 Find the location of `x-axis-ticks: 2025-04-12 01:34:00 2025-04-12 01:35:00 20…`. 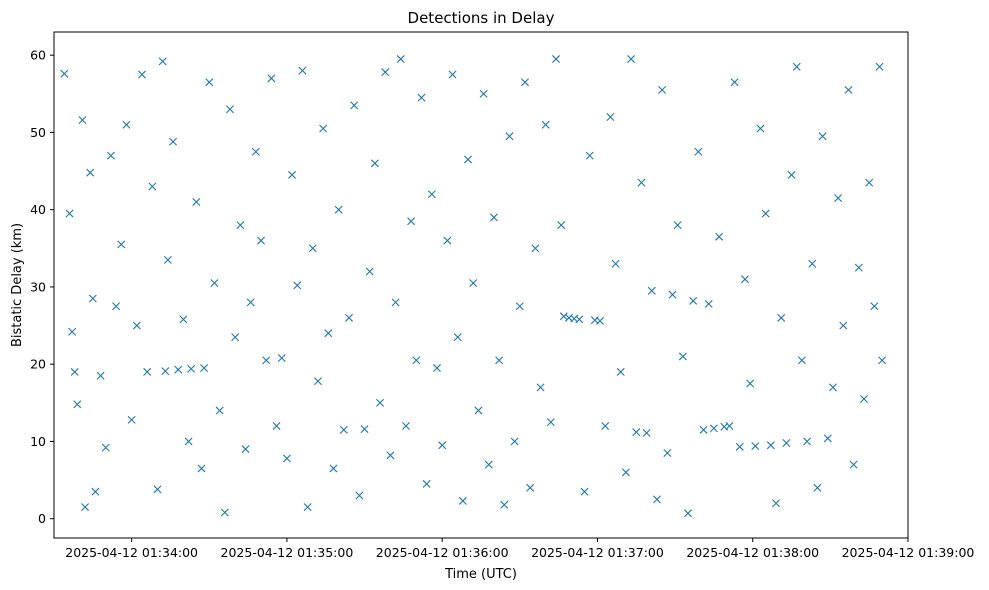

x-axis-ticks: 2025-04-12 01:34:00 2025-04-12 01:35:00 20… is located at coordinates (519, 549).